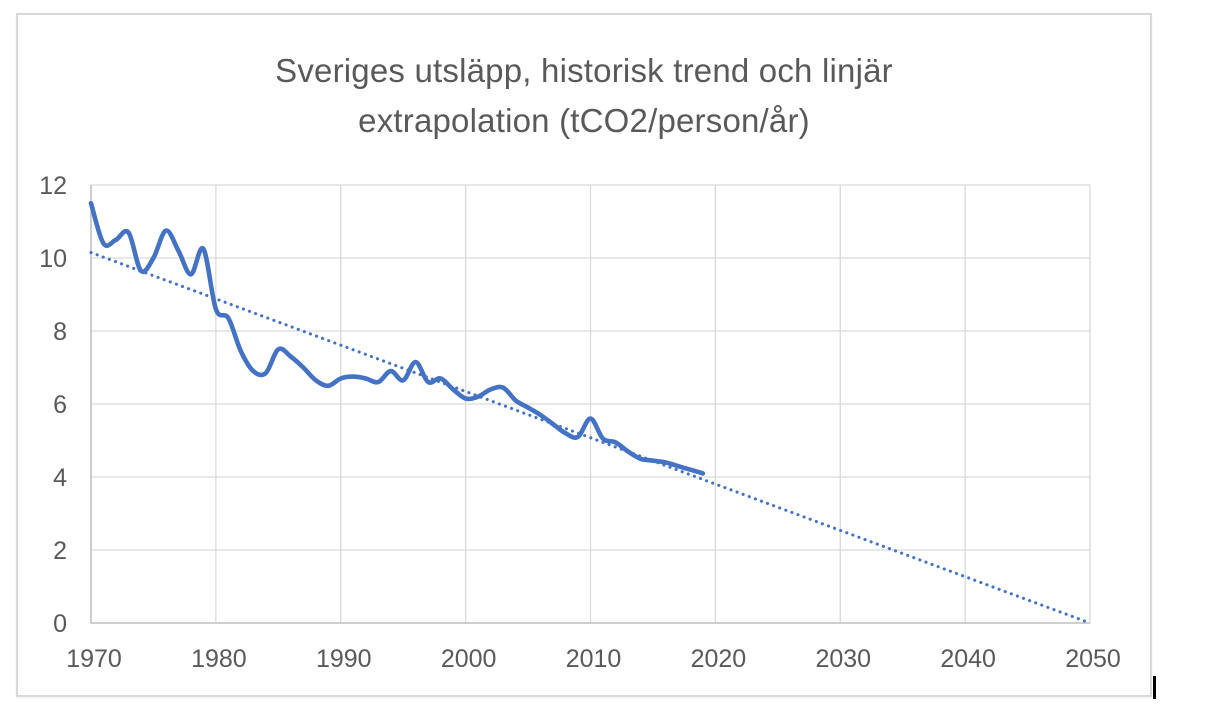  I want to click on y-axis-tick-label: 2, so click(60, 551).